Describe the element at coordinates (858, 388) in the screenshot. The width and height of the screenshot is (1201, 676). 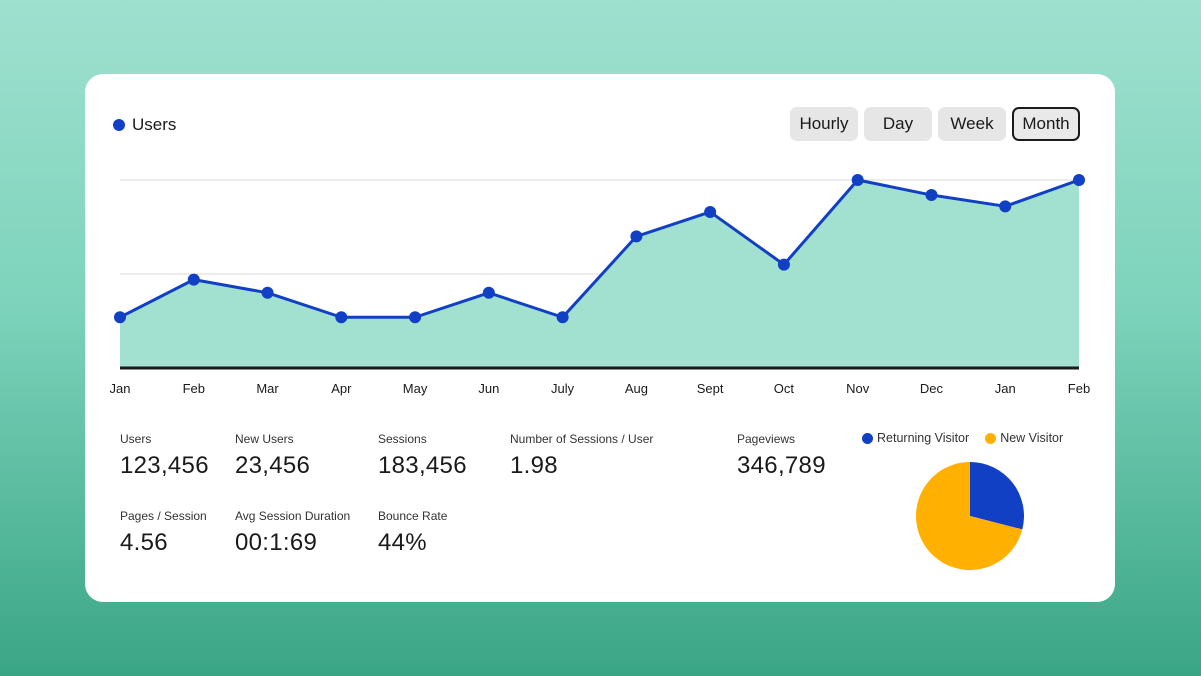
I see `x-tick-label: Nov` at that location.